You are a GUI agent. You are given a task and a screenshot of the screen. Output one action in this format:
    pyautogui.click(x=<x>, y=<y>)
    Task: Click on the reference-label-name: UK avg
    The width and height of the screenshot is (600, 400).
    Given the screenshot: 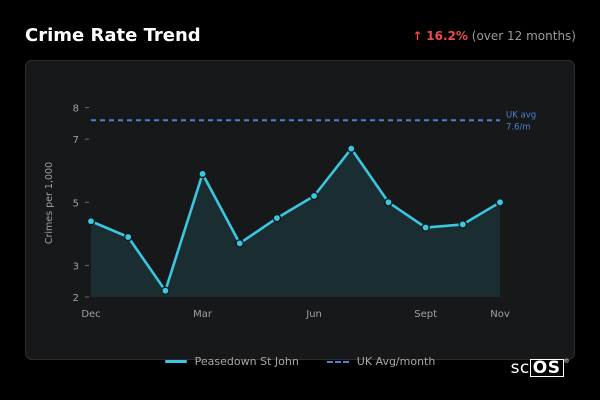 What is the action you would take?
    pyautogui.click(x=521, y=115)
    